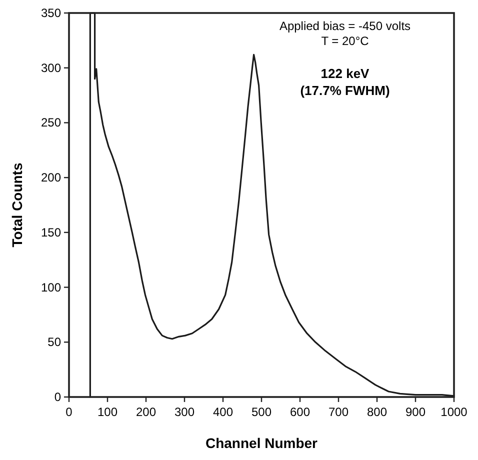  I want to click on x-tick-label: 100, so click(107, 412).